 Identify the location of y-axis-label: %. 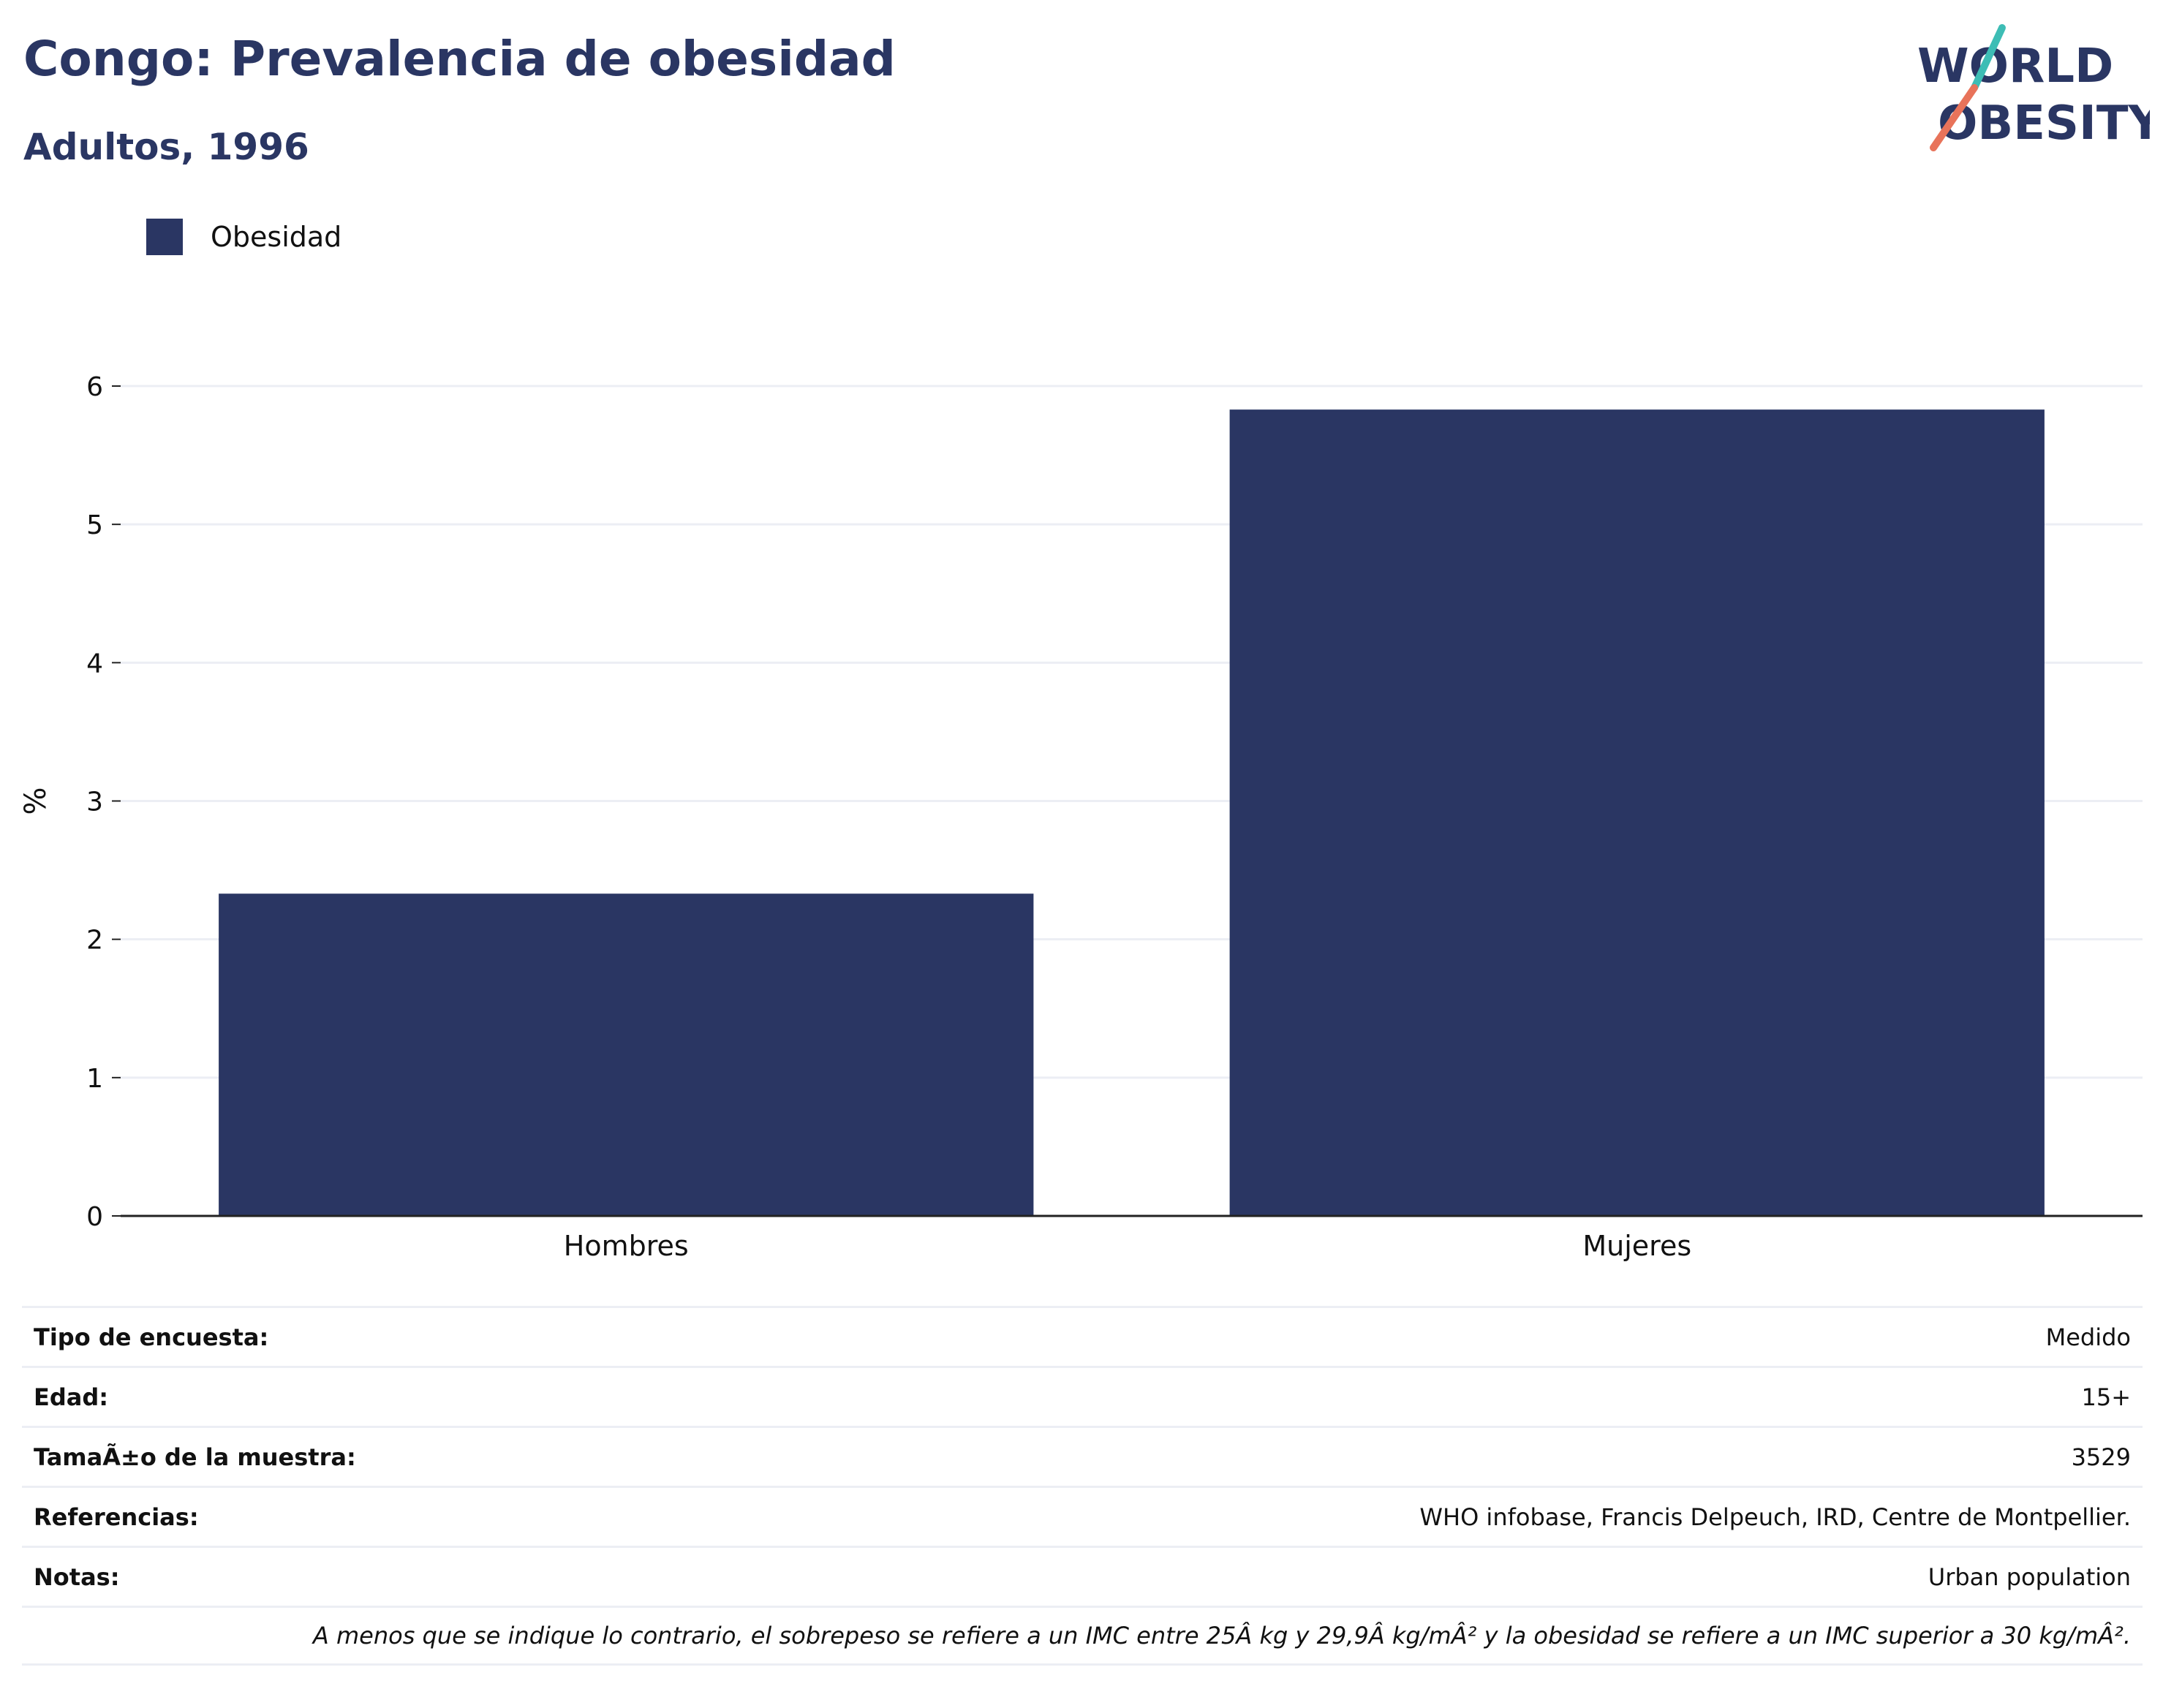
(36, 801).